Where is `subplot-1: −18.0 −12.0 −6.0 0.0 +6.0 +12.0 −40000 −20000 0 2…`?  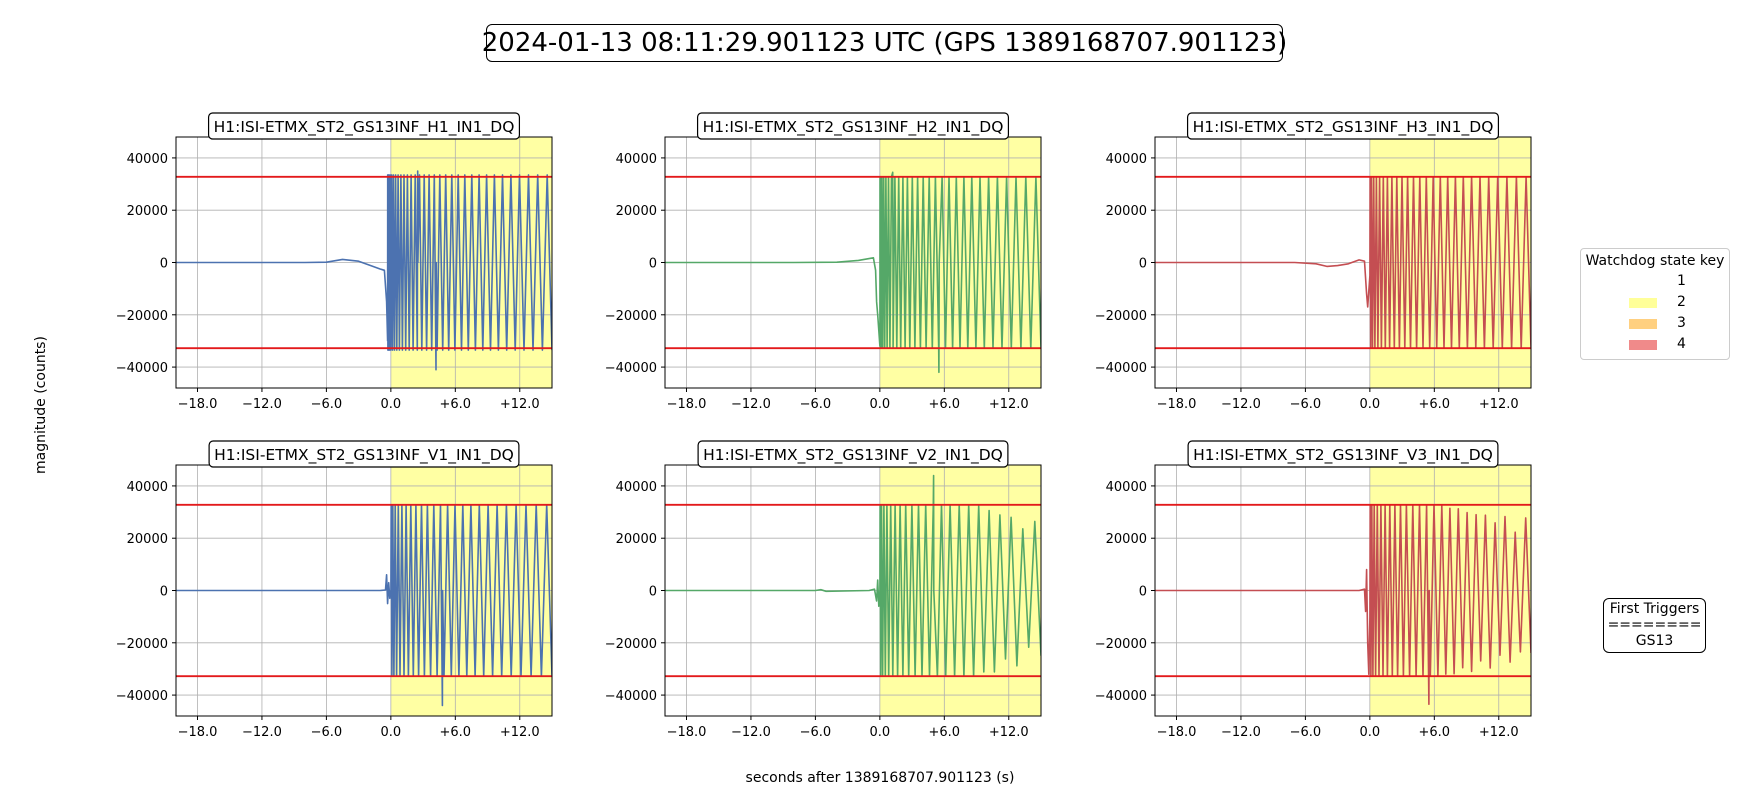
subplot-1: −18.0 −12.0 −6.0 0.0 +6.0 +12.0 −40000 −20000 0 2… is located at coordinates (334, 262).